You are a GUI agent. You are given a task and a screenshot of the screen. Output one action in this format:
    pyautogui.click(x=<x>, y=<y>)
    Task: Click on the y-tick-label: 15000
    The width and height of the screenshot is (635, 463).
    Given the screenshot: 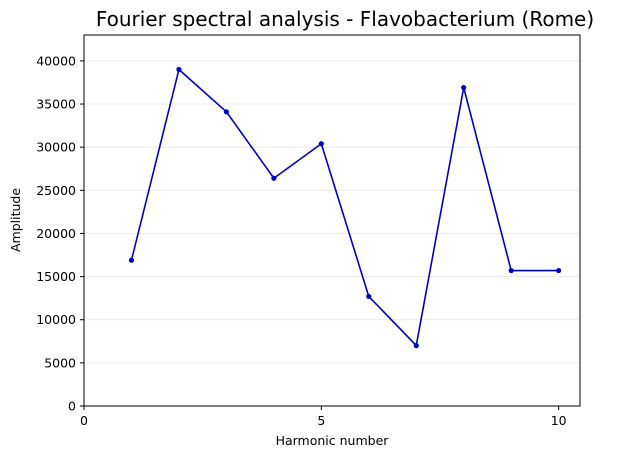 What is the action you would take?
    pyautogui.click(x=56, y=276)
    